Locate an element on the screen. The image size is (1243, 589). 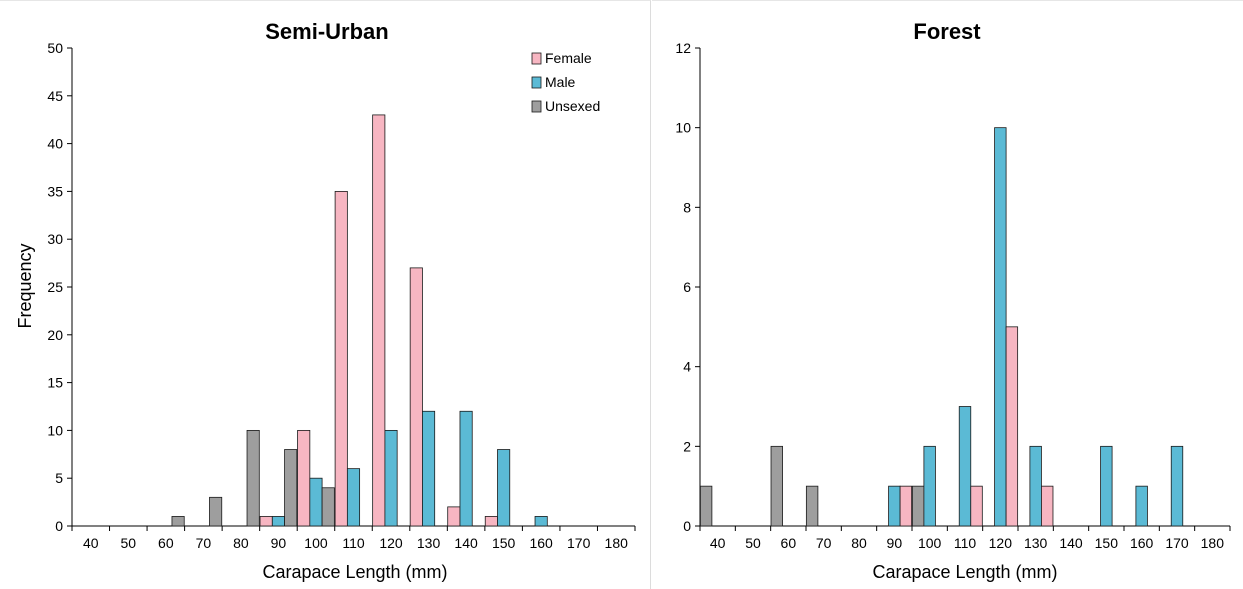
legend-swatch-female is located at coordinates (536, 58).